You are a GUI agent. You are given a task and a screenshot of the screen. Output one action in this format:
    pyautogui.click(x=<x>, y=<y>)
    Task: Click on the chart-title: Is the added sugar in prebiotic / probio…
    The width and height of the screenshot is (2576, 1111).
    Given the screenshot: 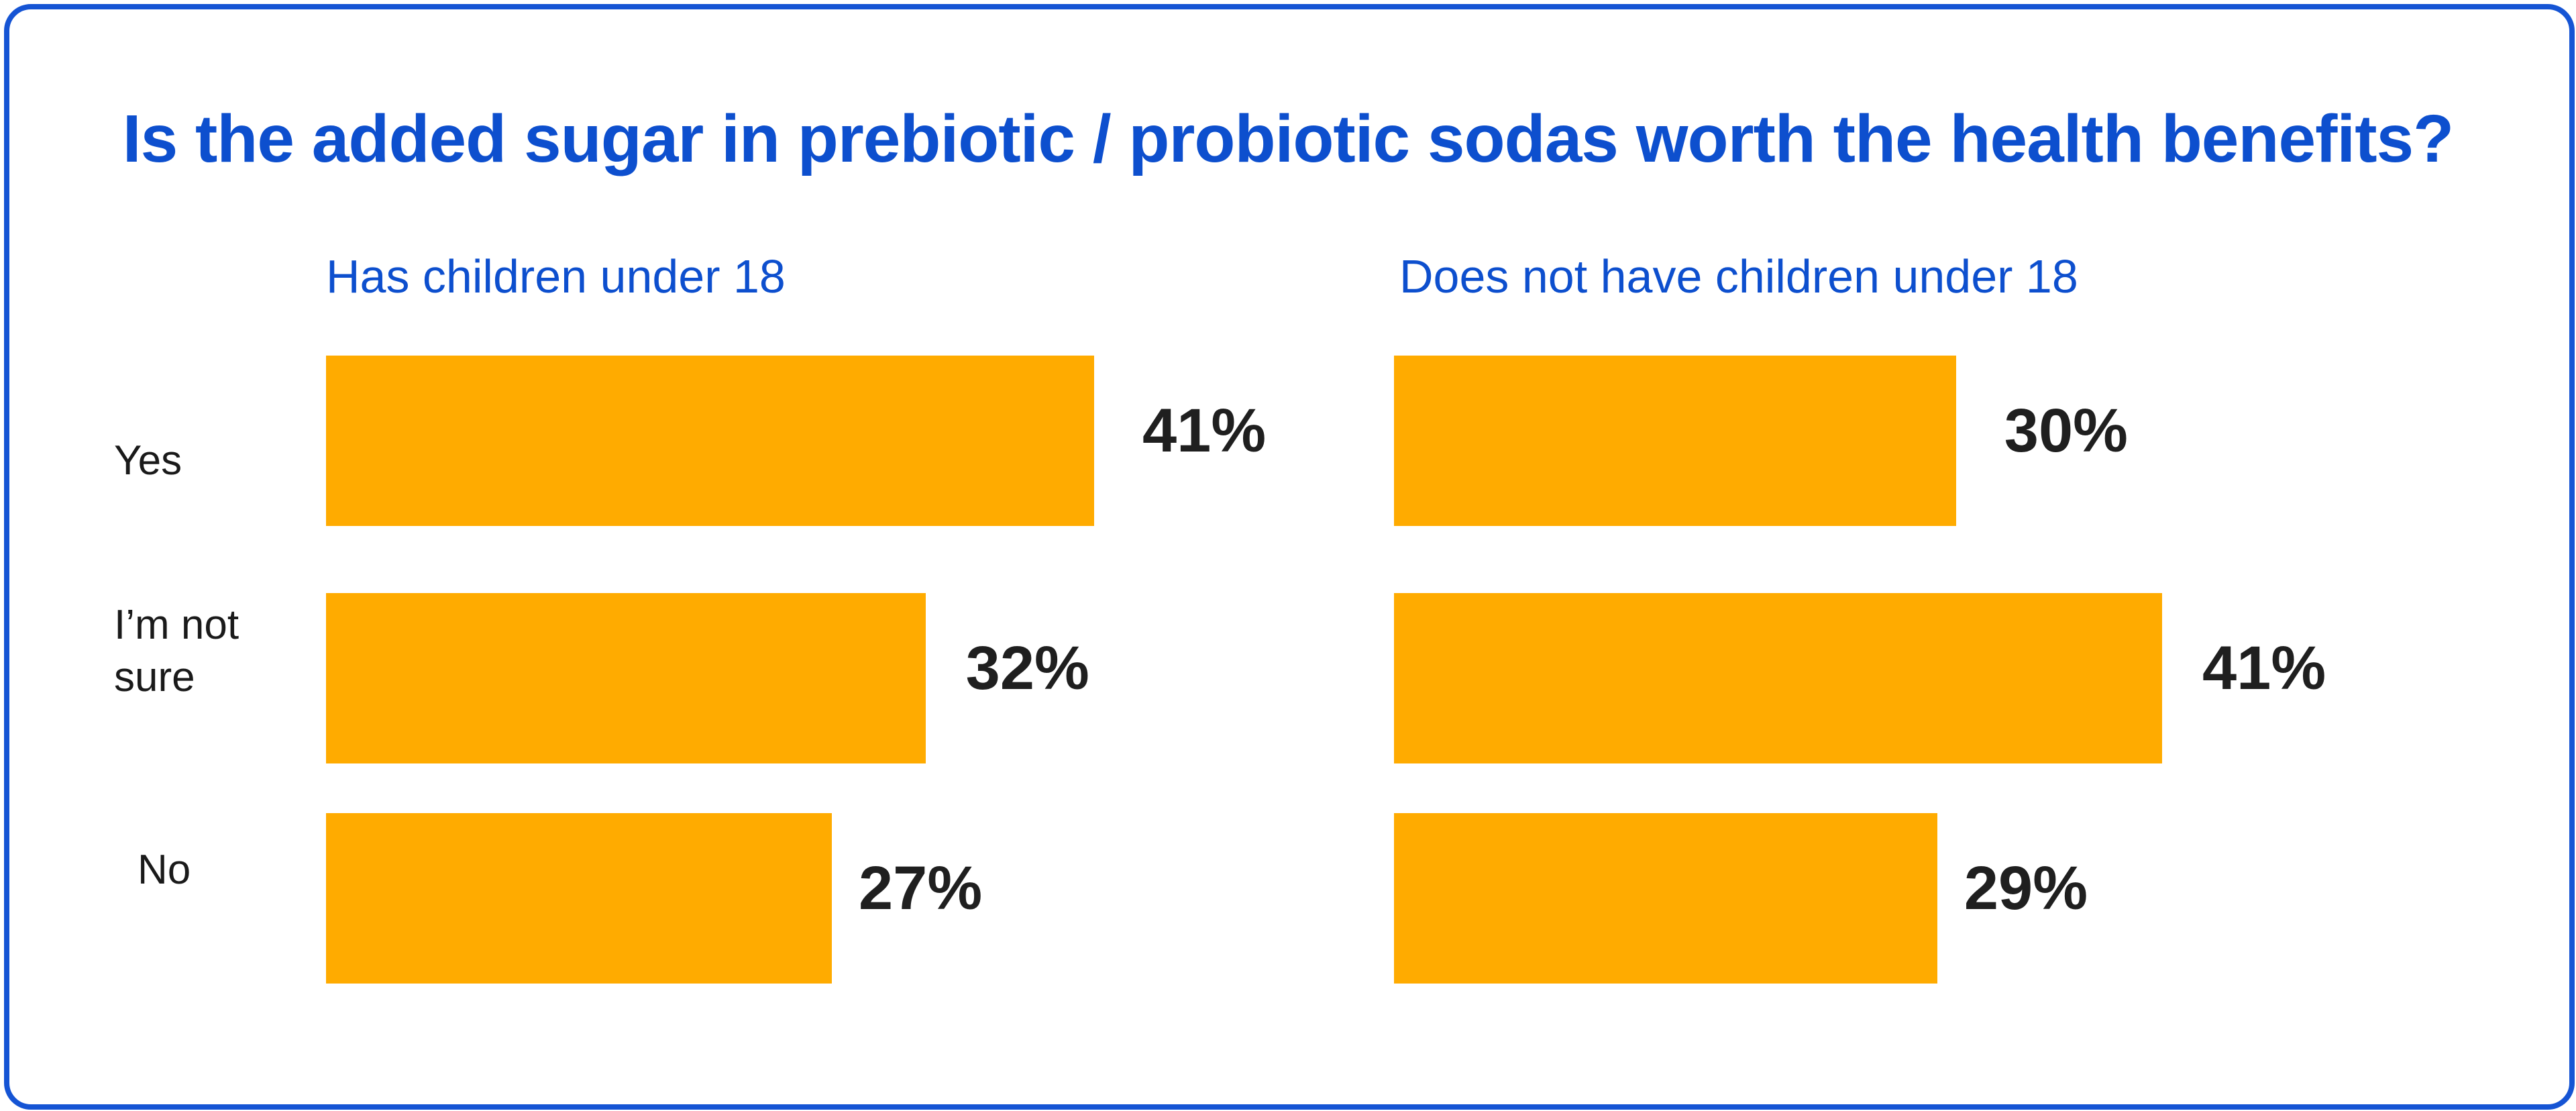 What is the action you would take?
    pyautogui.click(x=1288, y=138)
    